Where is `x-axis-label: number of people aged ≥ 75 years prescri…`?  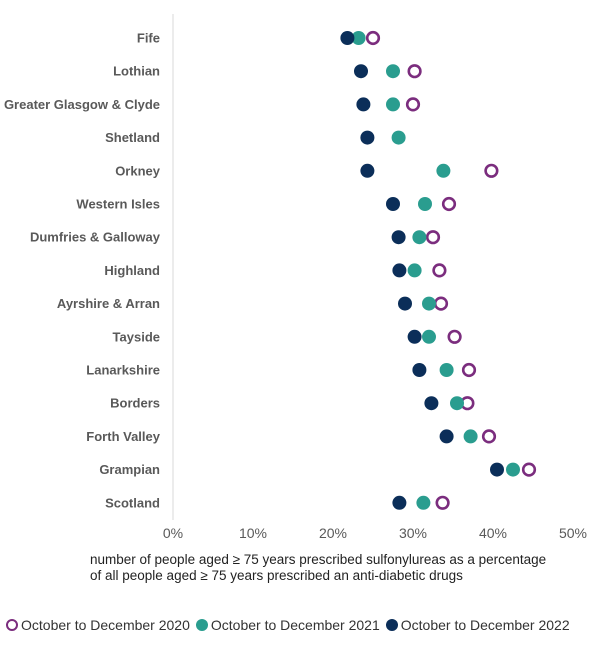
x-axis-label: number of people aged ≥ 75 years prescri… is located at coordinates (318, 567).